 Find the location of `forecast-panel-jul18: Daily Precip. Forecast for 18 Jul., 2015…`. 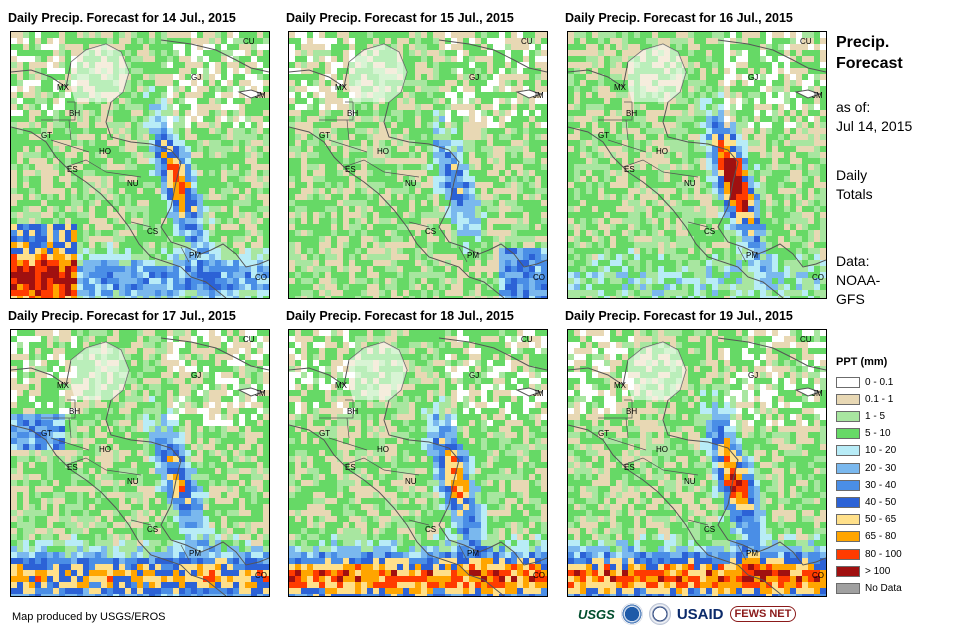

forecast-panel-jul18: Daily Precip. Forecast for 18 Jul., 2015… is located at coordinates (417, 453).